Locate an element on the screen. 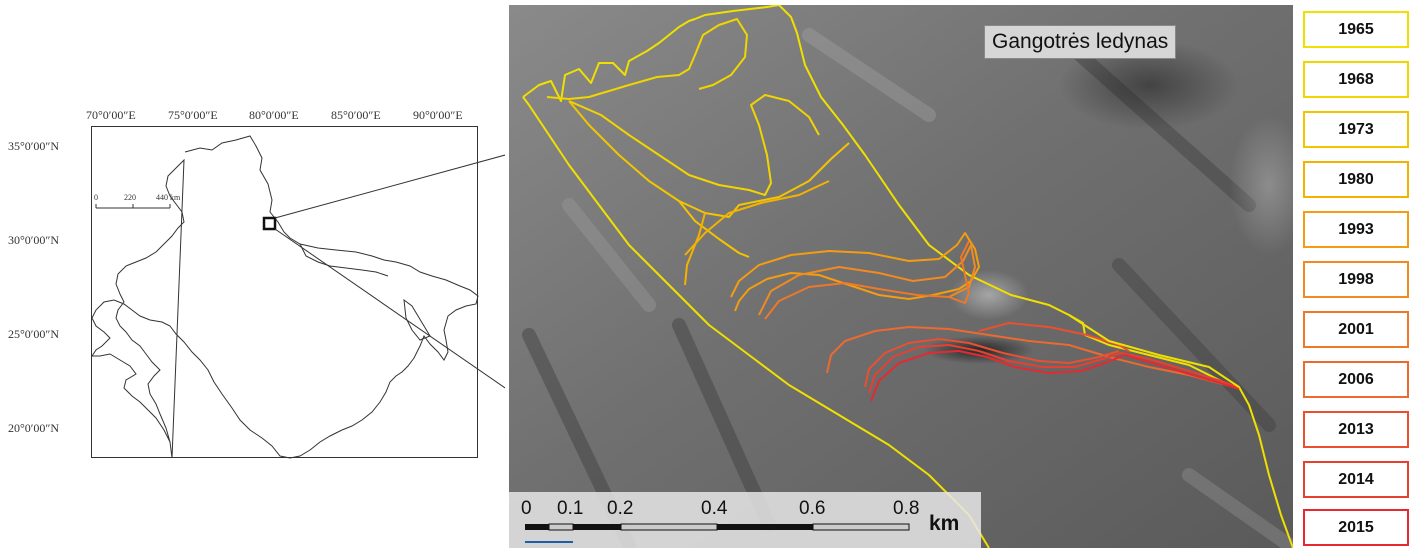  legend-item-1973: 1973 is located at coordinates (1356, 129).